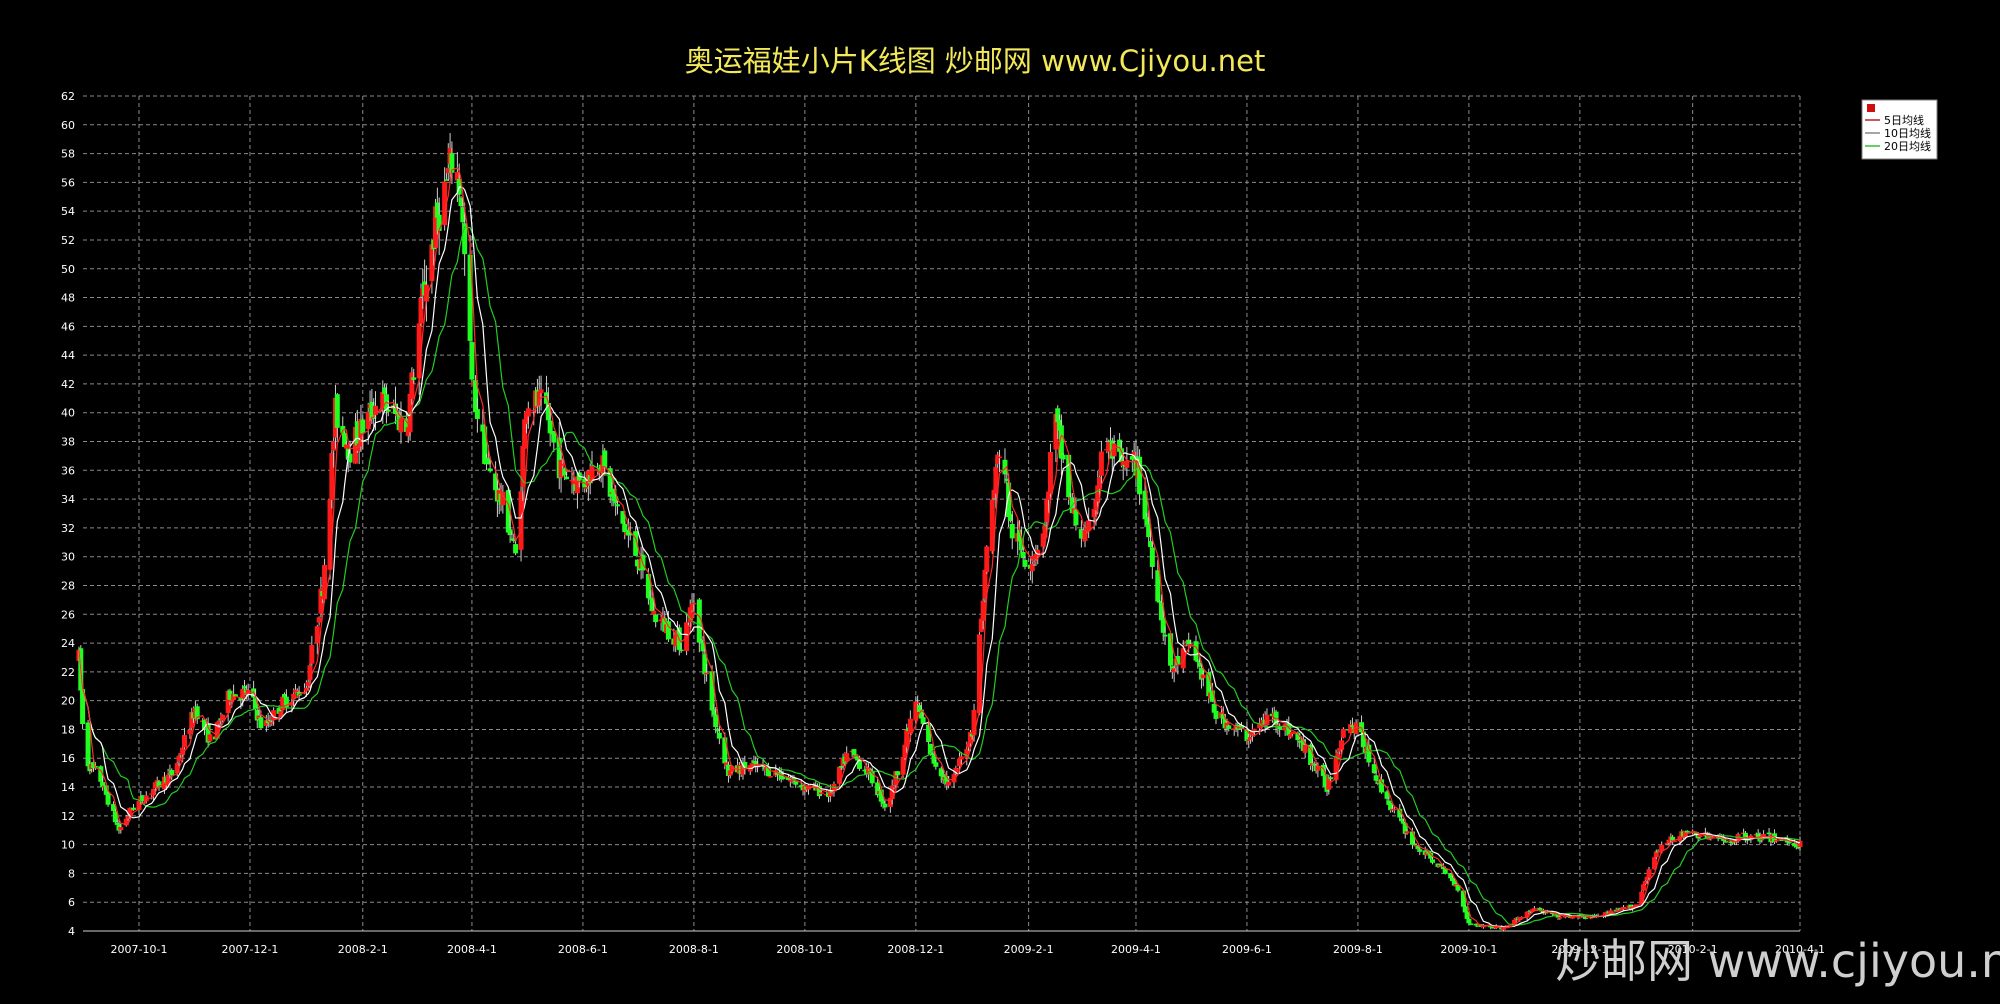 This screenshot has width=2000, height=1004. I want to click on y-tick-label: 12, so click(68, 816).